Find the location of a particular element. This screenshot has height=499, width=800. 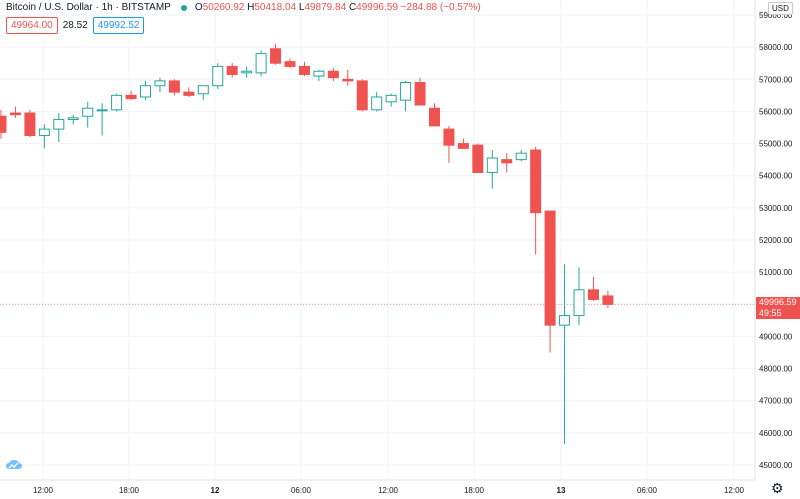

y-tick-label: 59000.00 is located at coordinates (776, 15).